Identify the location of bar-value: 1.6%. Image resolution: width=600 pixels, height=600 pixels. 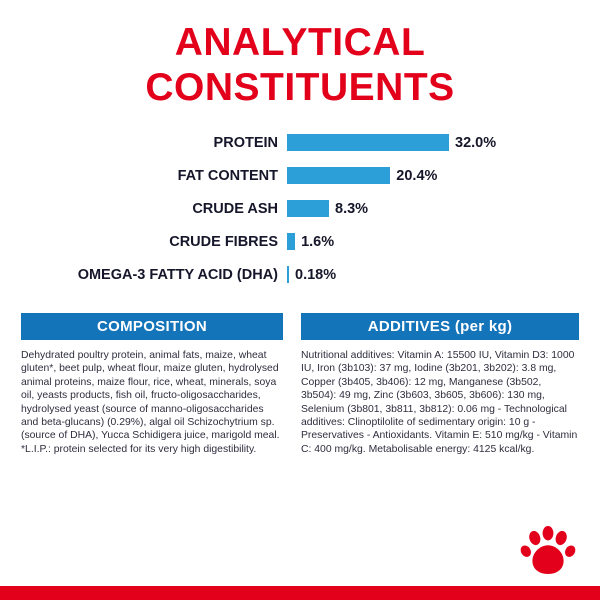
(318, 241).